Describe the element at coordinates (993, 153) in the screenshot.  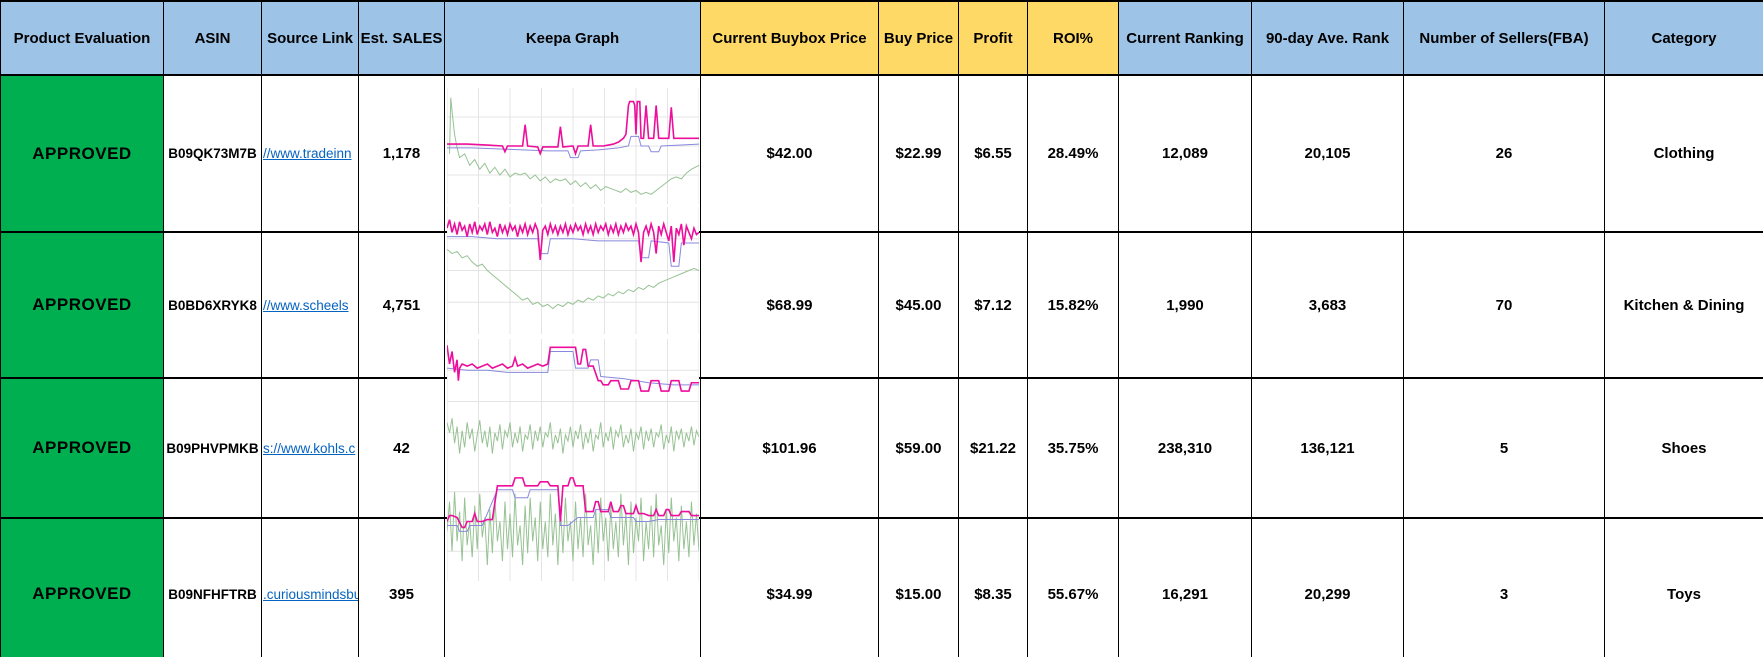
I see `cell-profit: $6.55` at that location.